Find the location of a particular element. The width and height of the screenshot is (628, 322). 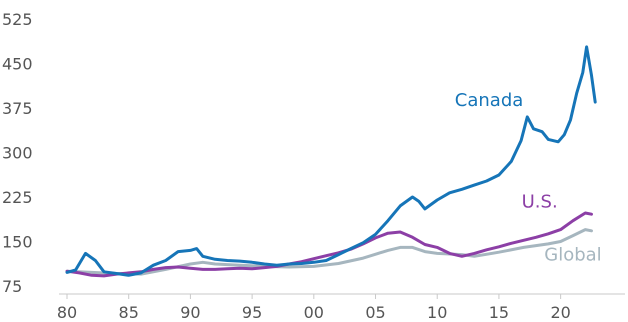

y-tick-label: 375 is located at coordinates (17, 108).